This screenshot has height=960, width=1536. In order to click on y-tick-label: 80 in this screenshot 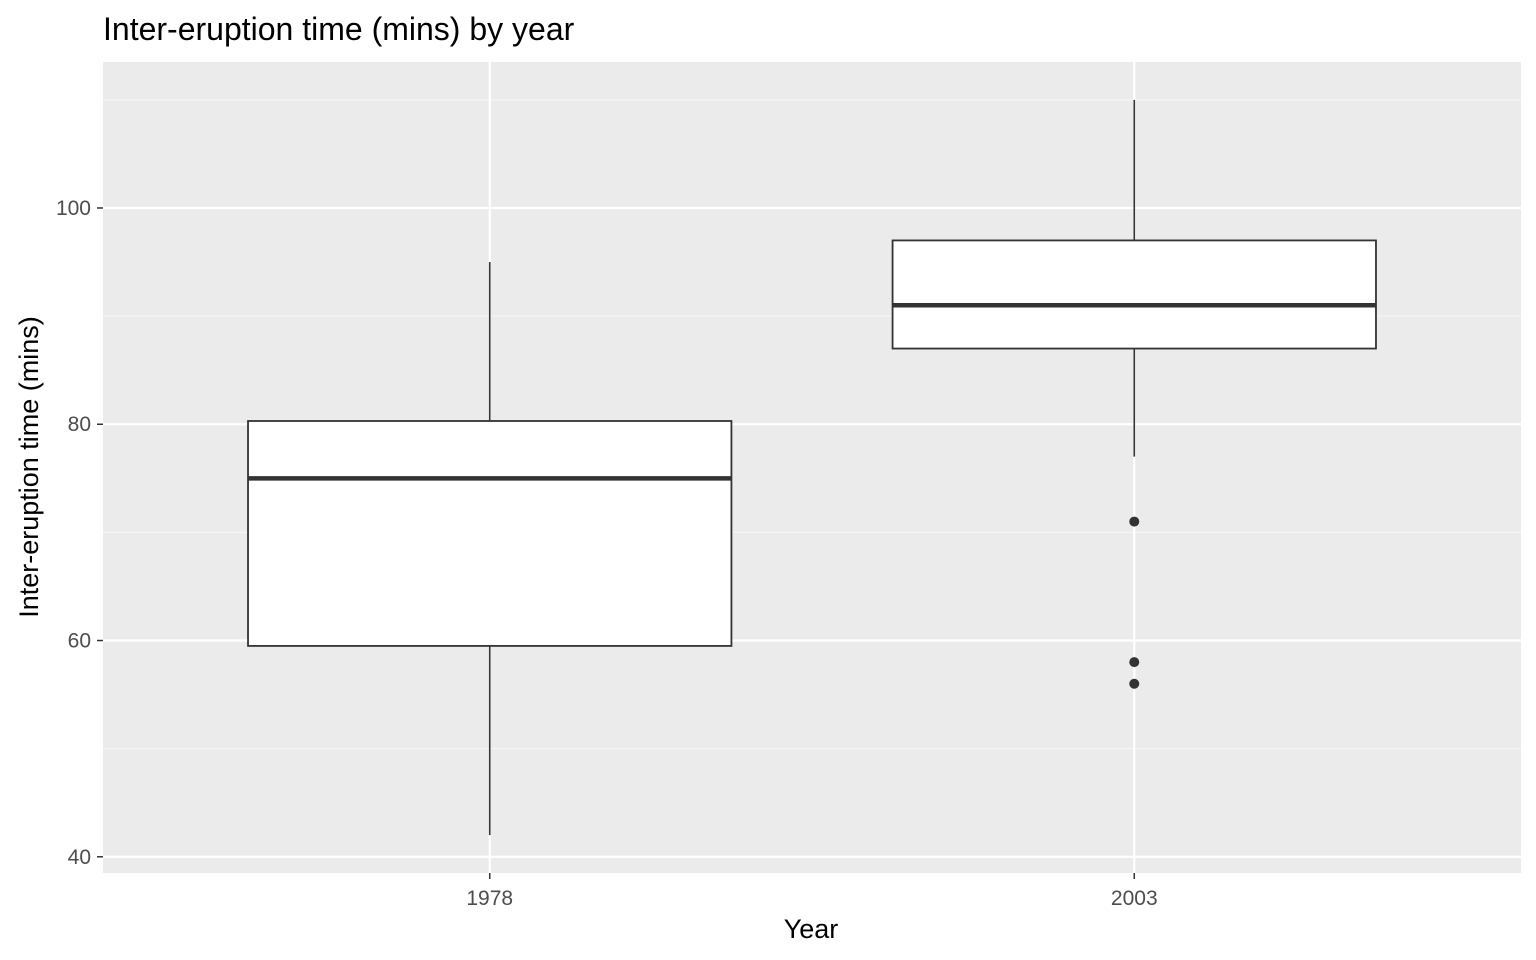, I will do `click(79, 424)`.